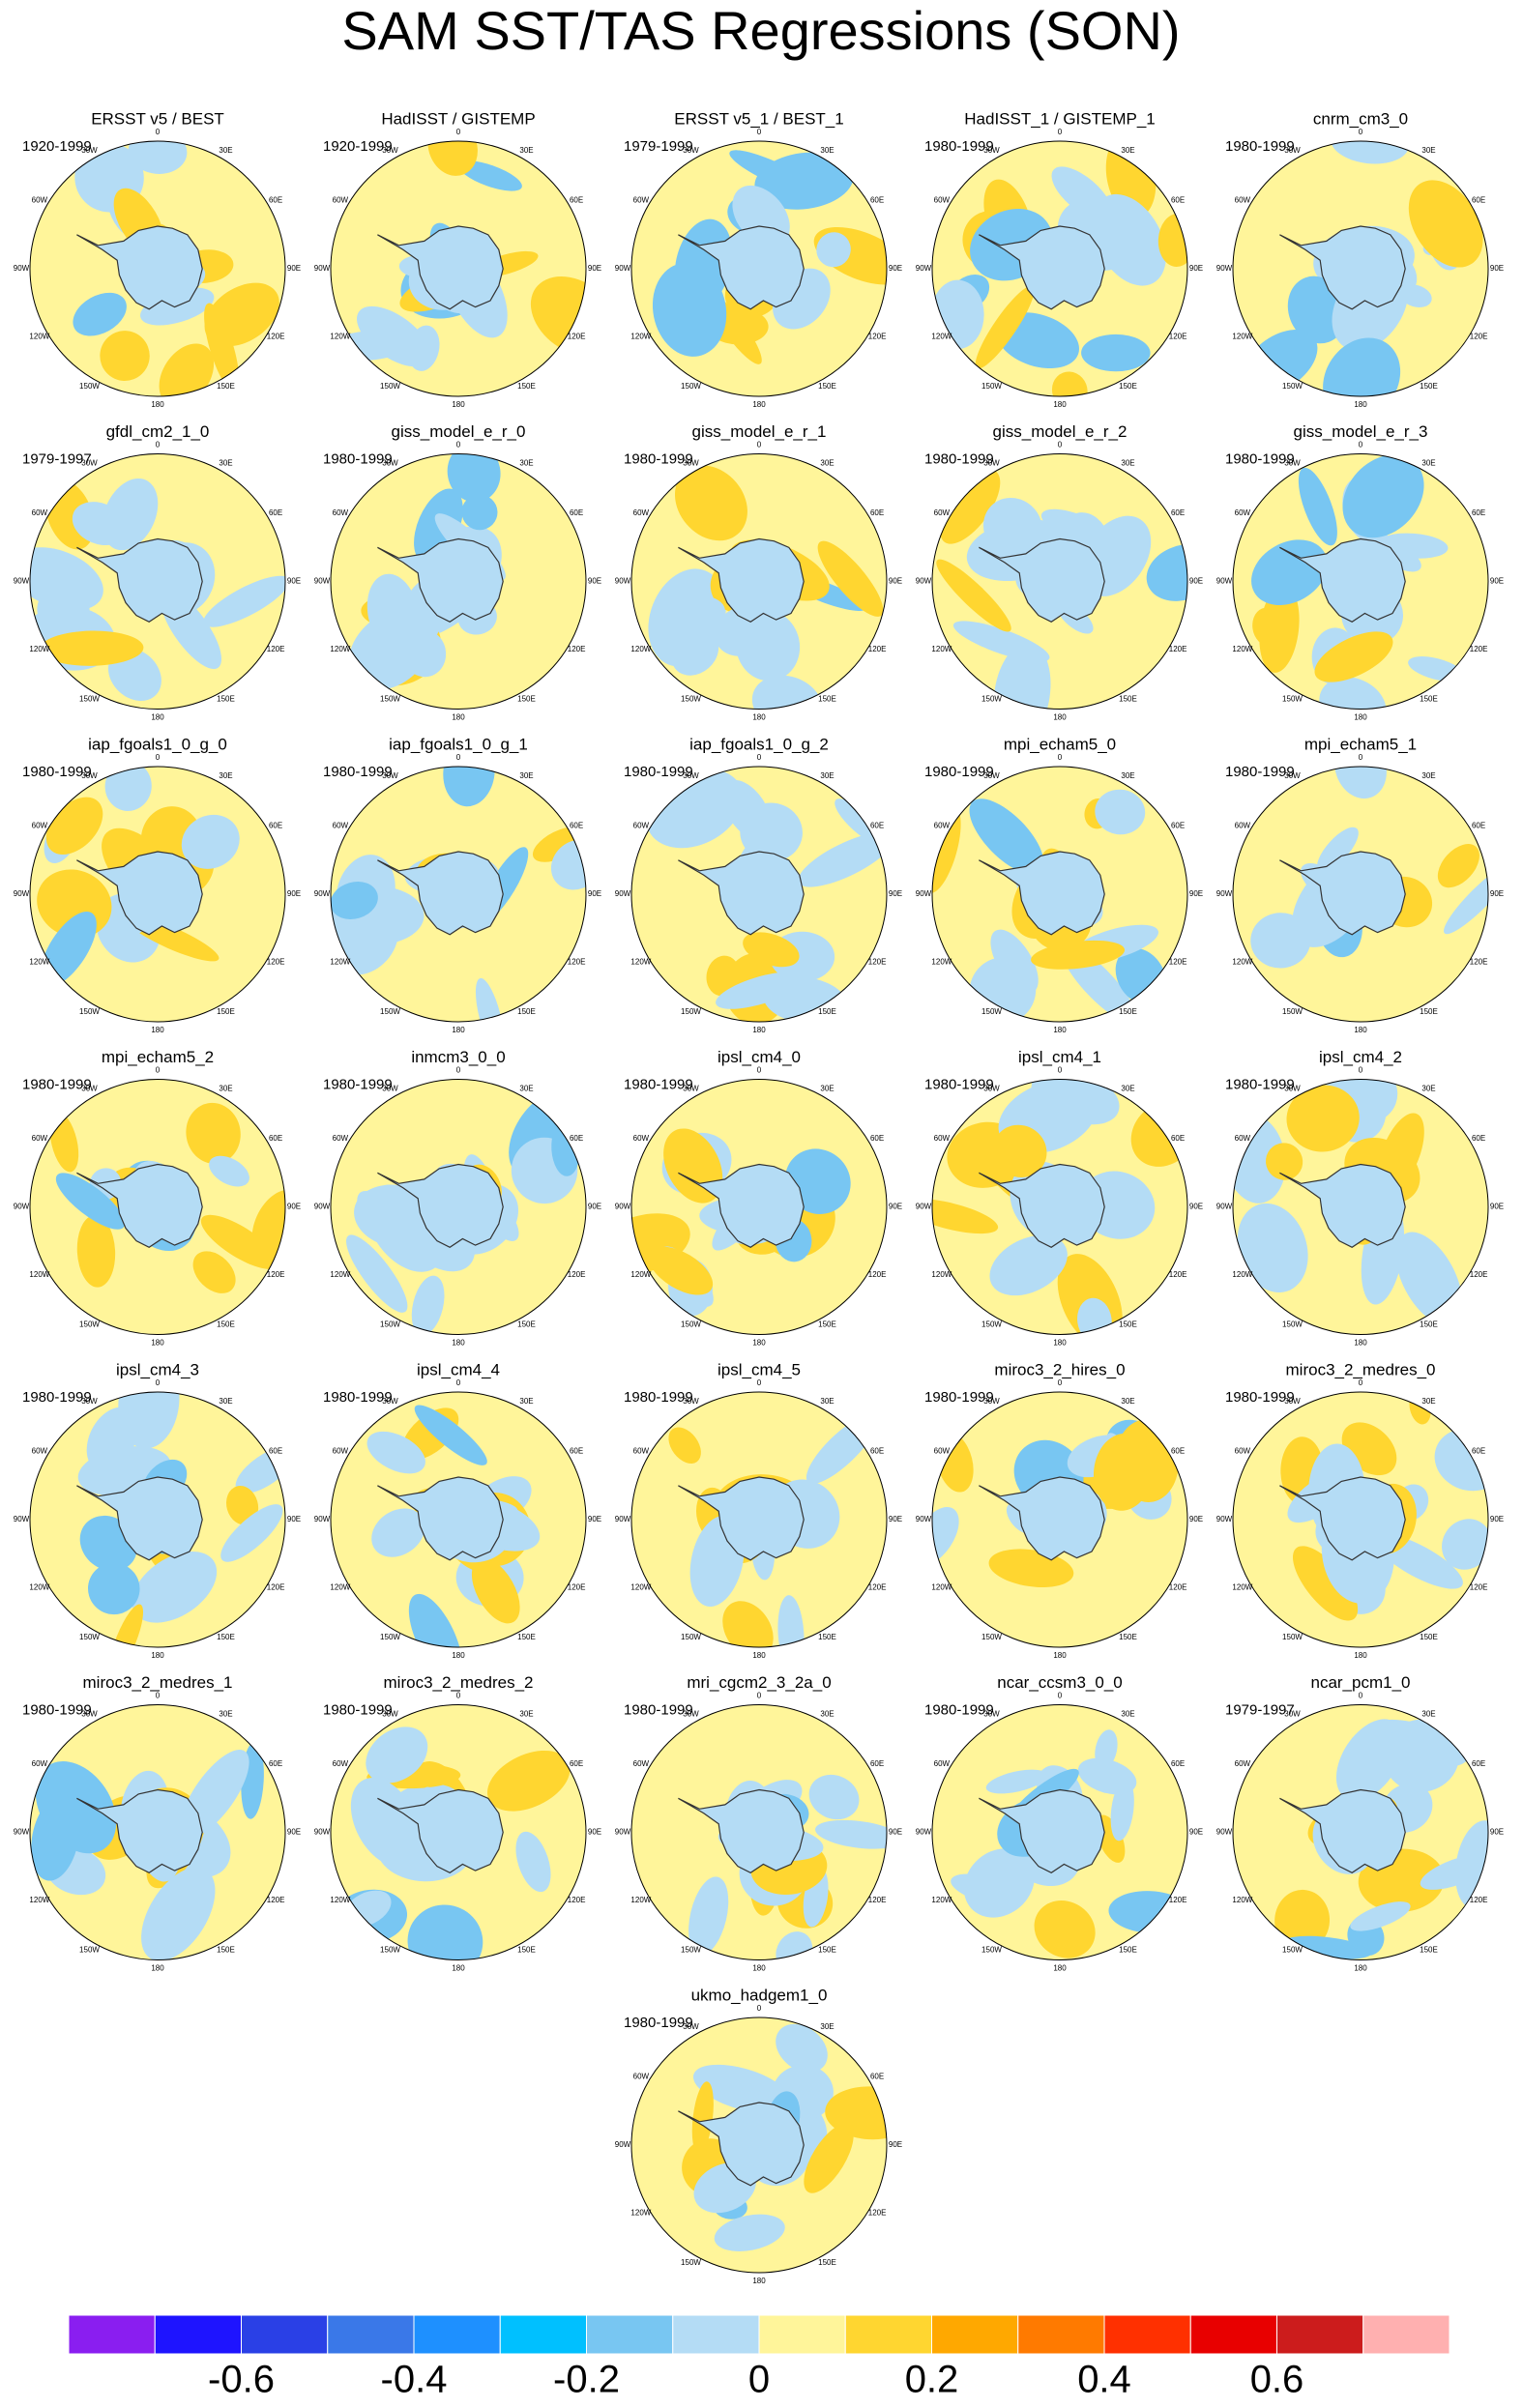 The image size is (1523, 2408). What do you see at coordinates (586, 2380) in the screenshot?
I see `colorbar-tick-label: -0.2` at bounding box center [586, 2380].